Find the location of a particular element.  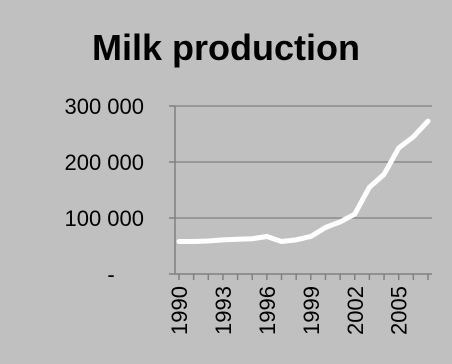

chart-title: Milk production is located at coordinates (226, 47).